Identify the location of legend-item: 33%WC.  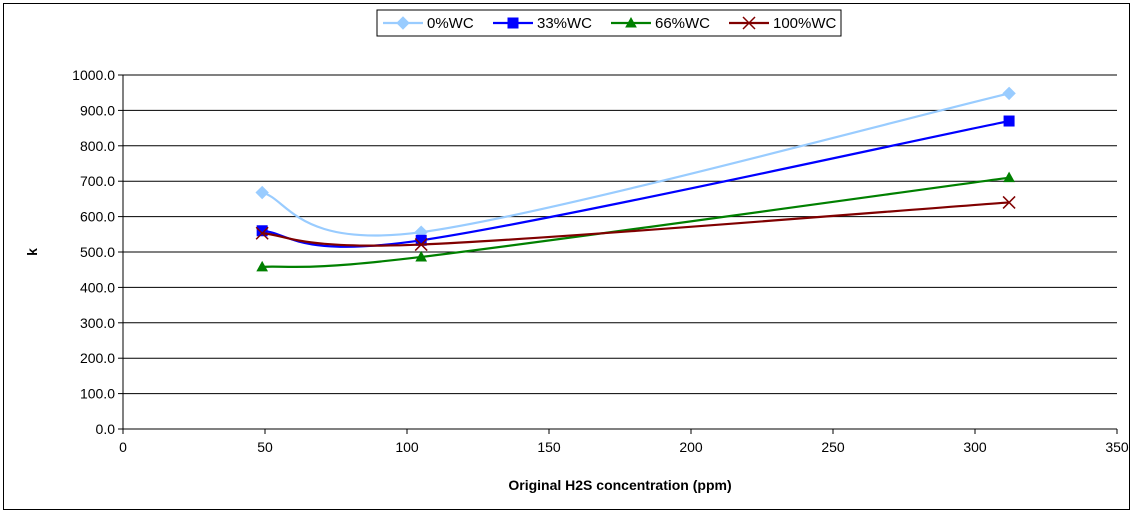
(542, 23).